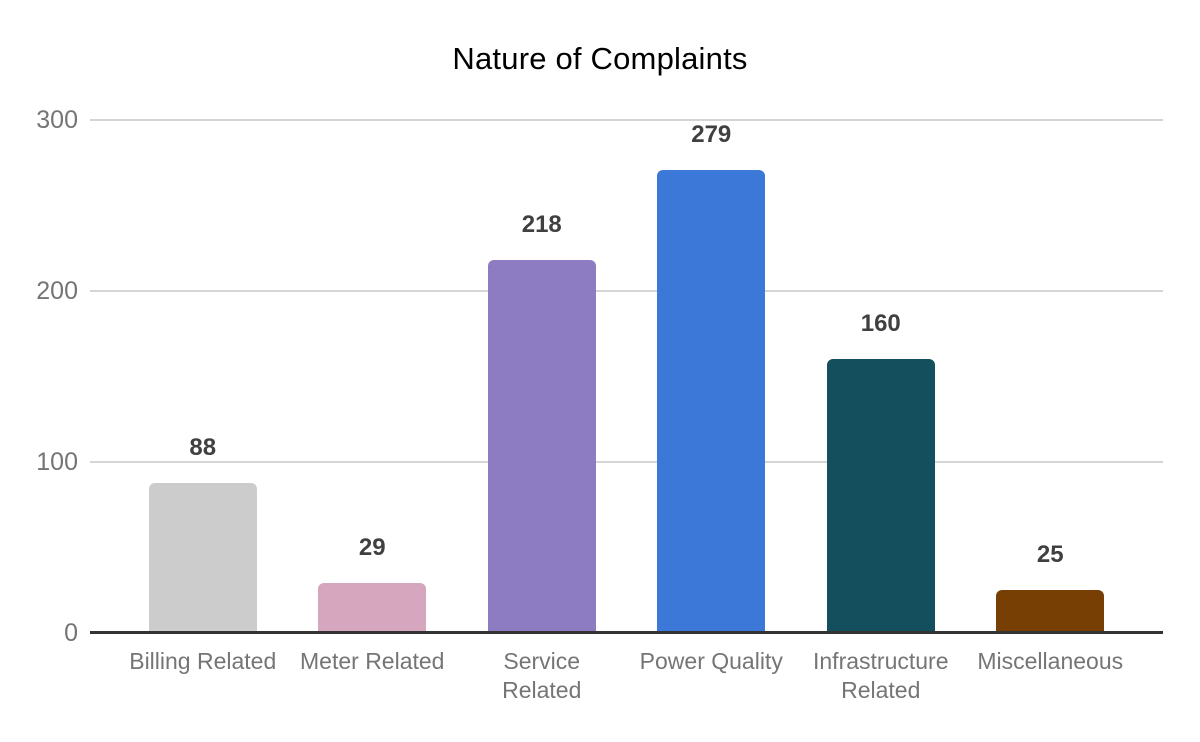 The height and width of the screenshot is (742, 1200). I want to click on bar-value-label: 160, so click(880, 324).